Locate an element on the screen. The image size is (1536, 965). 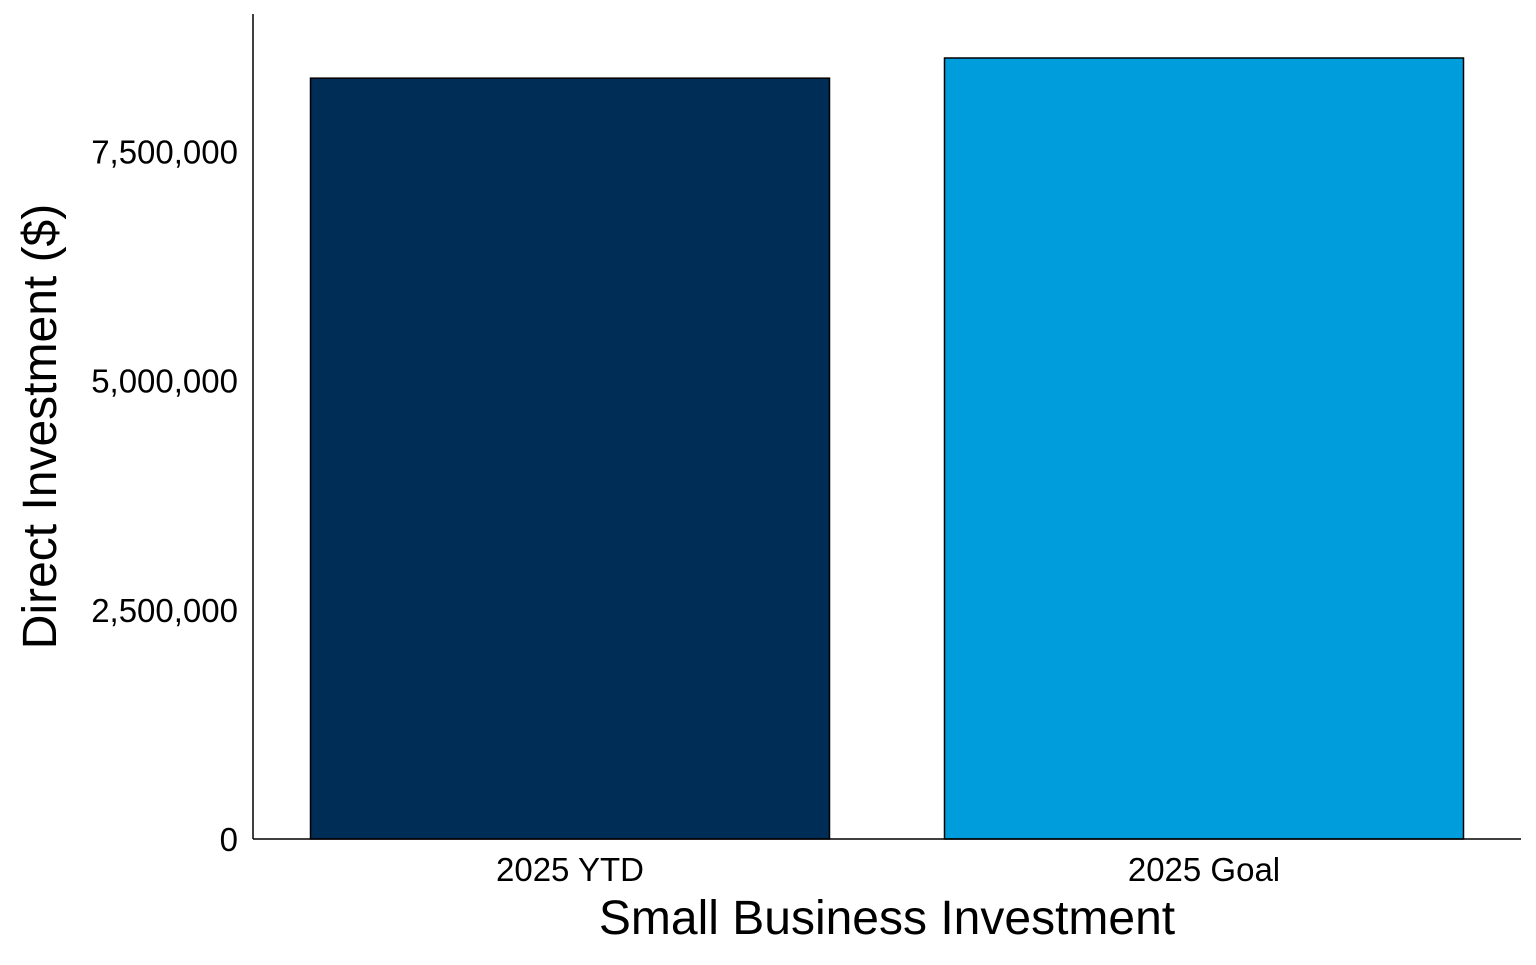
x-tick-label-1: 2025 Goal is located at coordinates (1204, 869).